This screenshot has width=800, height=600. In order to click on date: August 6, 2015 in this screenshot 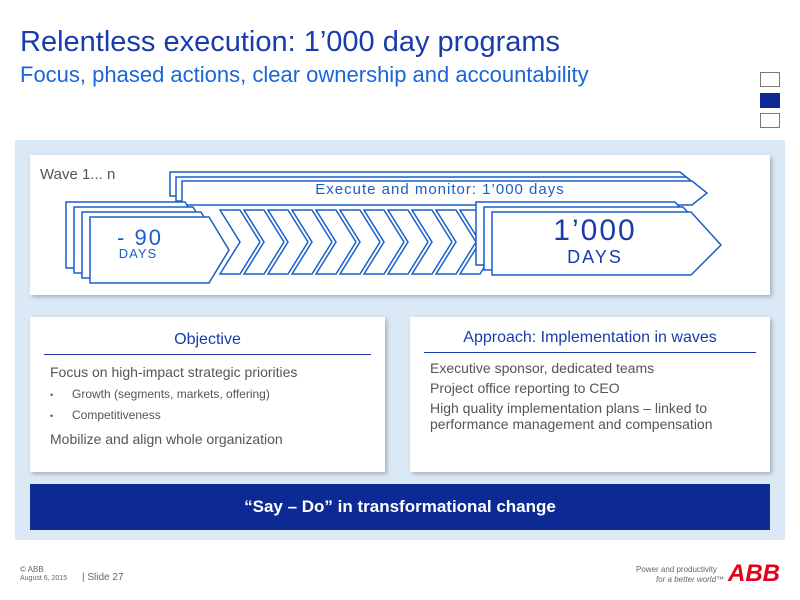, I will do `click(44, 578)`.